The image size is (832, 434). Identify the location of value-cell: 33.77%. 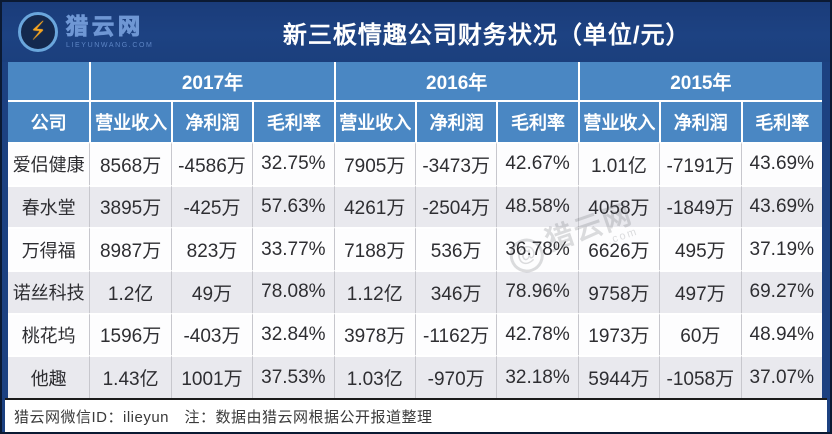
(293, 248).